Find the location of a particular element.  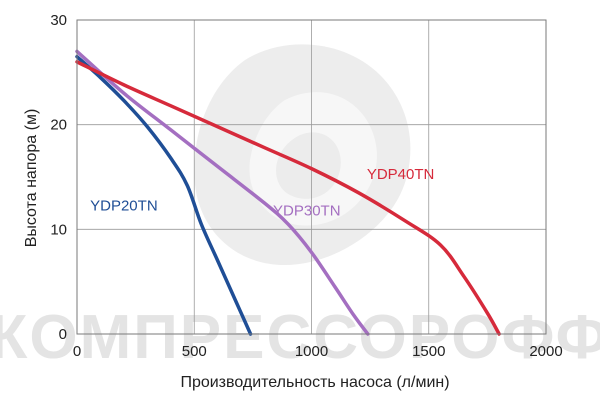

y-tick-label: 20 is located at coordinates (58, 125).